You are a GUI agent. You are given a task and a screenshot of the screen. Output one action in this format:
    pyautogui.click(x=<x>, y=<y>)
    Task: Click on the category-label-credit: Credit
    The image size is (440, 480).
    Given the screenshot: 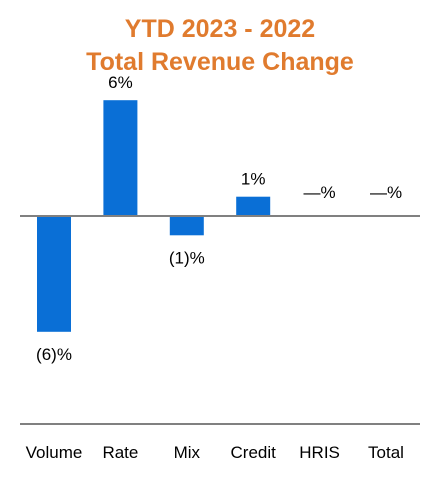 What is the action you would take?
    pyautogui.click(x=254, y=452)
    